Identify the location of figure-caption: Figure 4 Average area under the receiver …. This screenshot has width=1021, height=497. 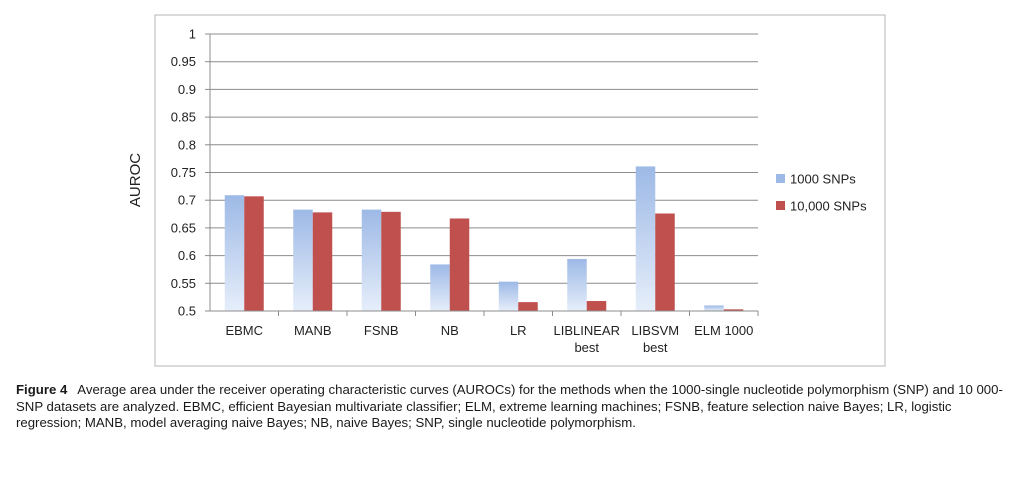
(513, 407).